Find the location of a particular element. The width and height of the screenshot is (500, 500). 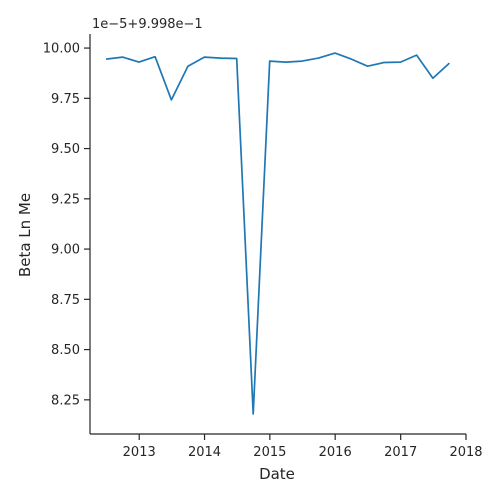

y-axis-label: Beta Ln Me is located at coordinates (25, 235).